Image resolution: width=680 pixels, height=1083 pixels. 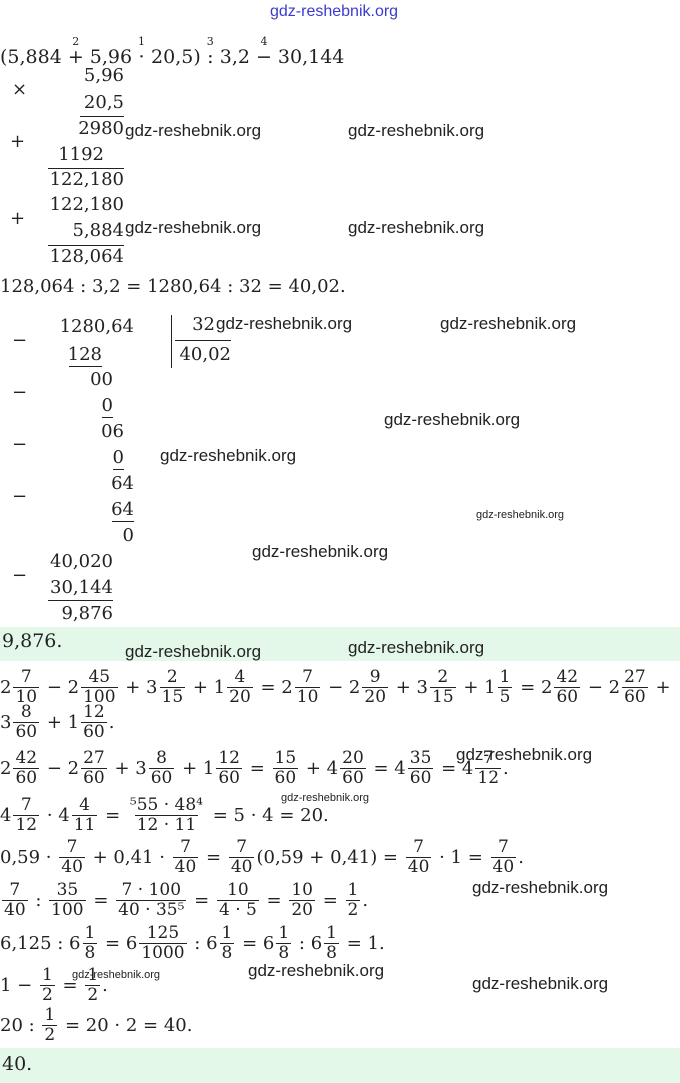 What do you see at coordinates (210, 57) in the screenshot?
I see `operator-sign: :` at bounding box center [210, 57].